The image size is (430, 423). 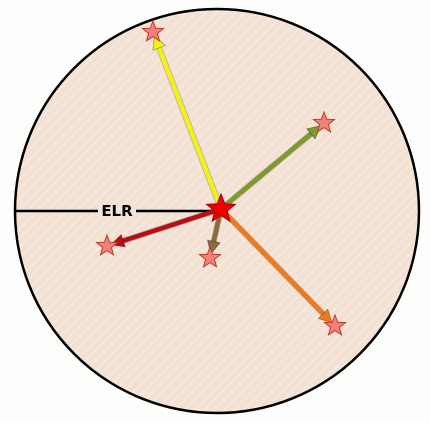 What do you see at coordinates (221, 207) in the screenshot?
I see `center-star-icon` at bounding box center [221, 207].